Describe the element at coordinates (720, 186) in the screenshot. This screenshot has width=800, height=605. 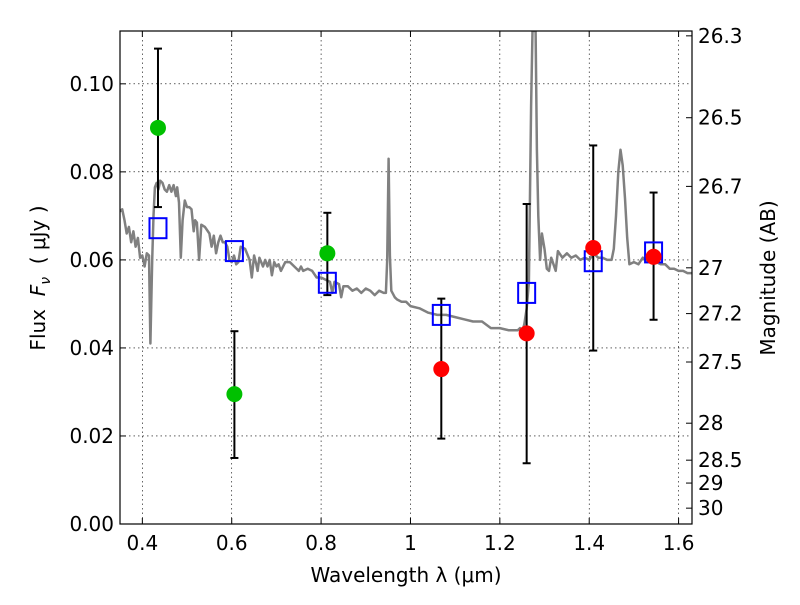
I see `right-tick-label: 26.7` at that location.